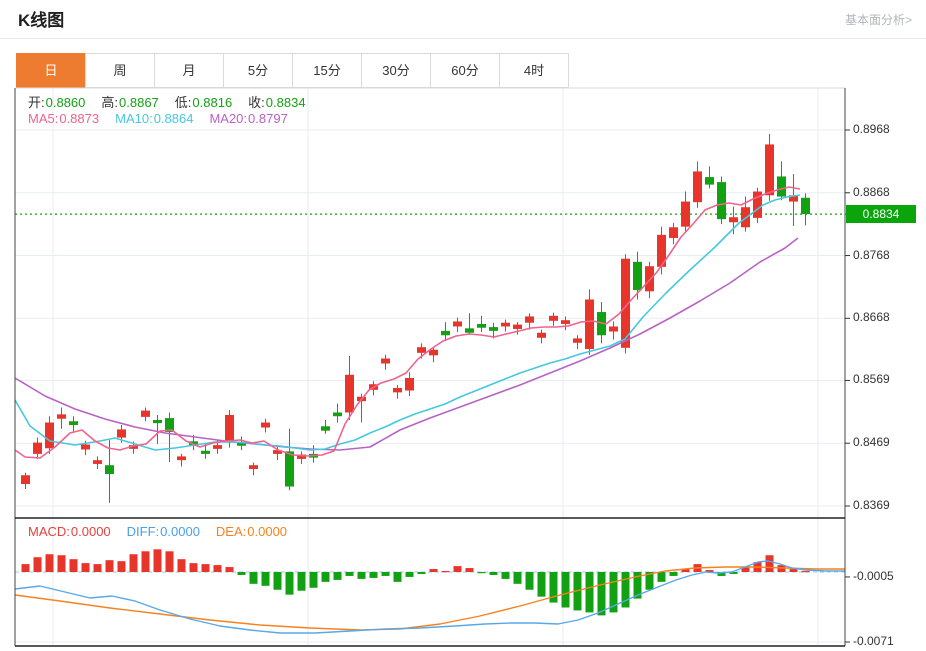 The image size is (926, 651). I want to click on tab-60分: 60分, so click(465, 70).